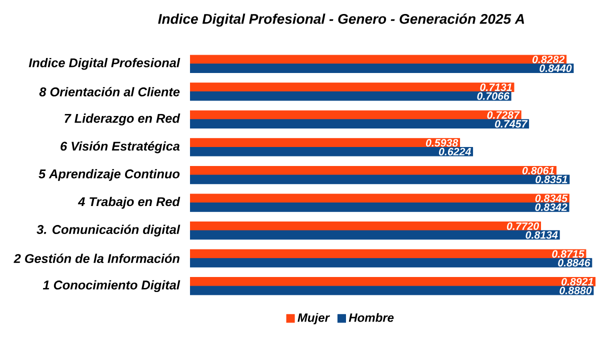 The height and width of the screenshot is (340, 605). What do you see at coordinates (109, 175) in the screenshot?
I see `y-tick-label: 5 Aprendizaje Continuo` at bounding box center [109, 175].